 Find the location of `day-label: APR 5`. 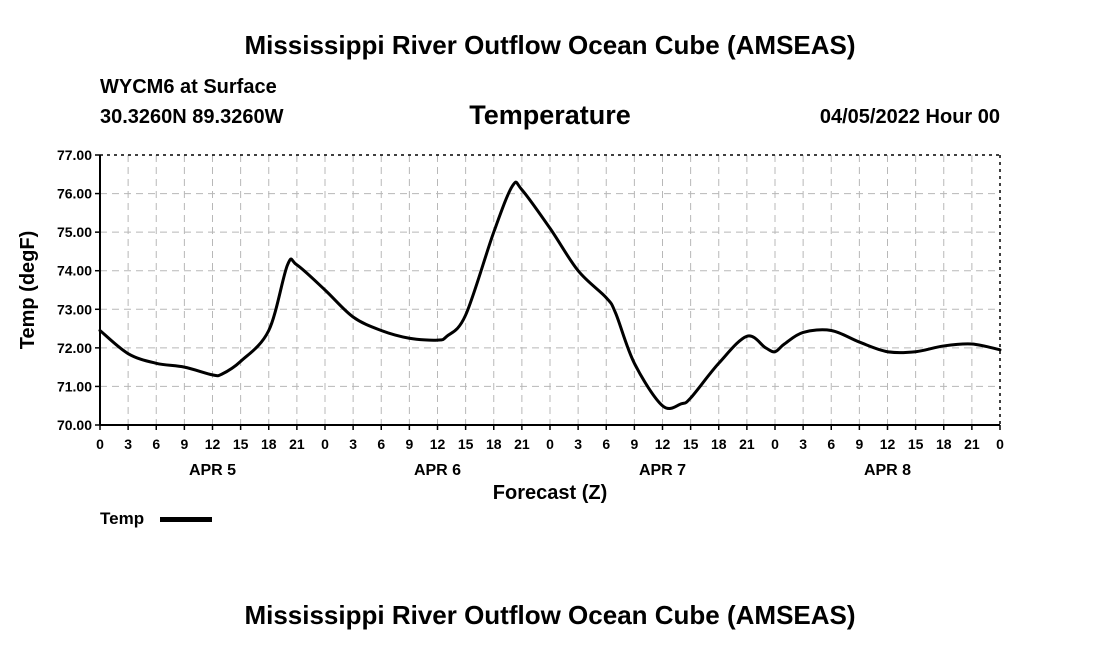

day-label: APR 5 is located at coordinates (212, 470).